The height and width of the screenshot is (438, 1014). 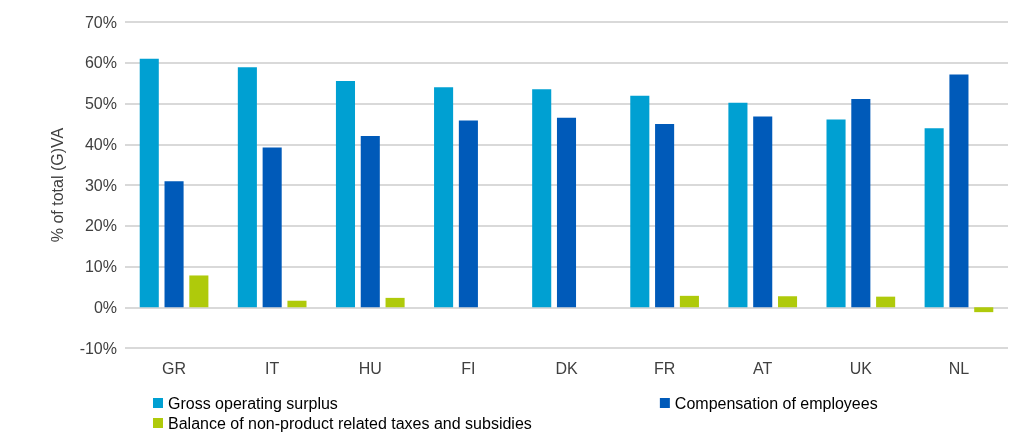 What do you see at coordinates (100, 63) in the screenshot?
I see `y-tick-label: 60%` at bounding box center [100, 63].